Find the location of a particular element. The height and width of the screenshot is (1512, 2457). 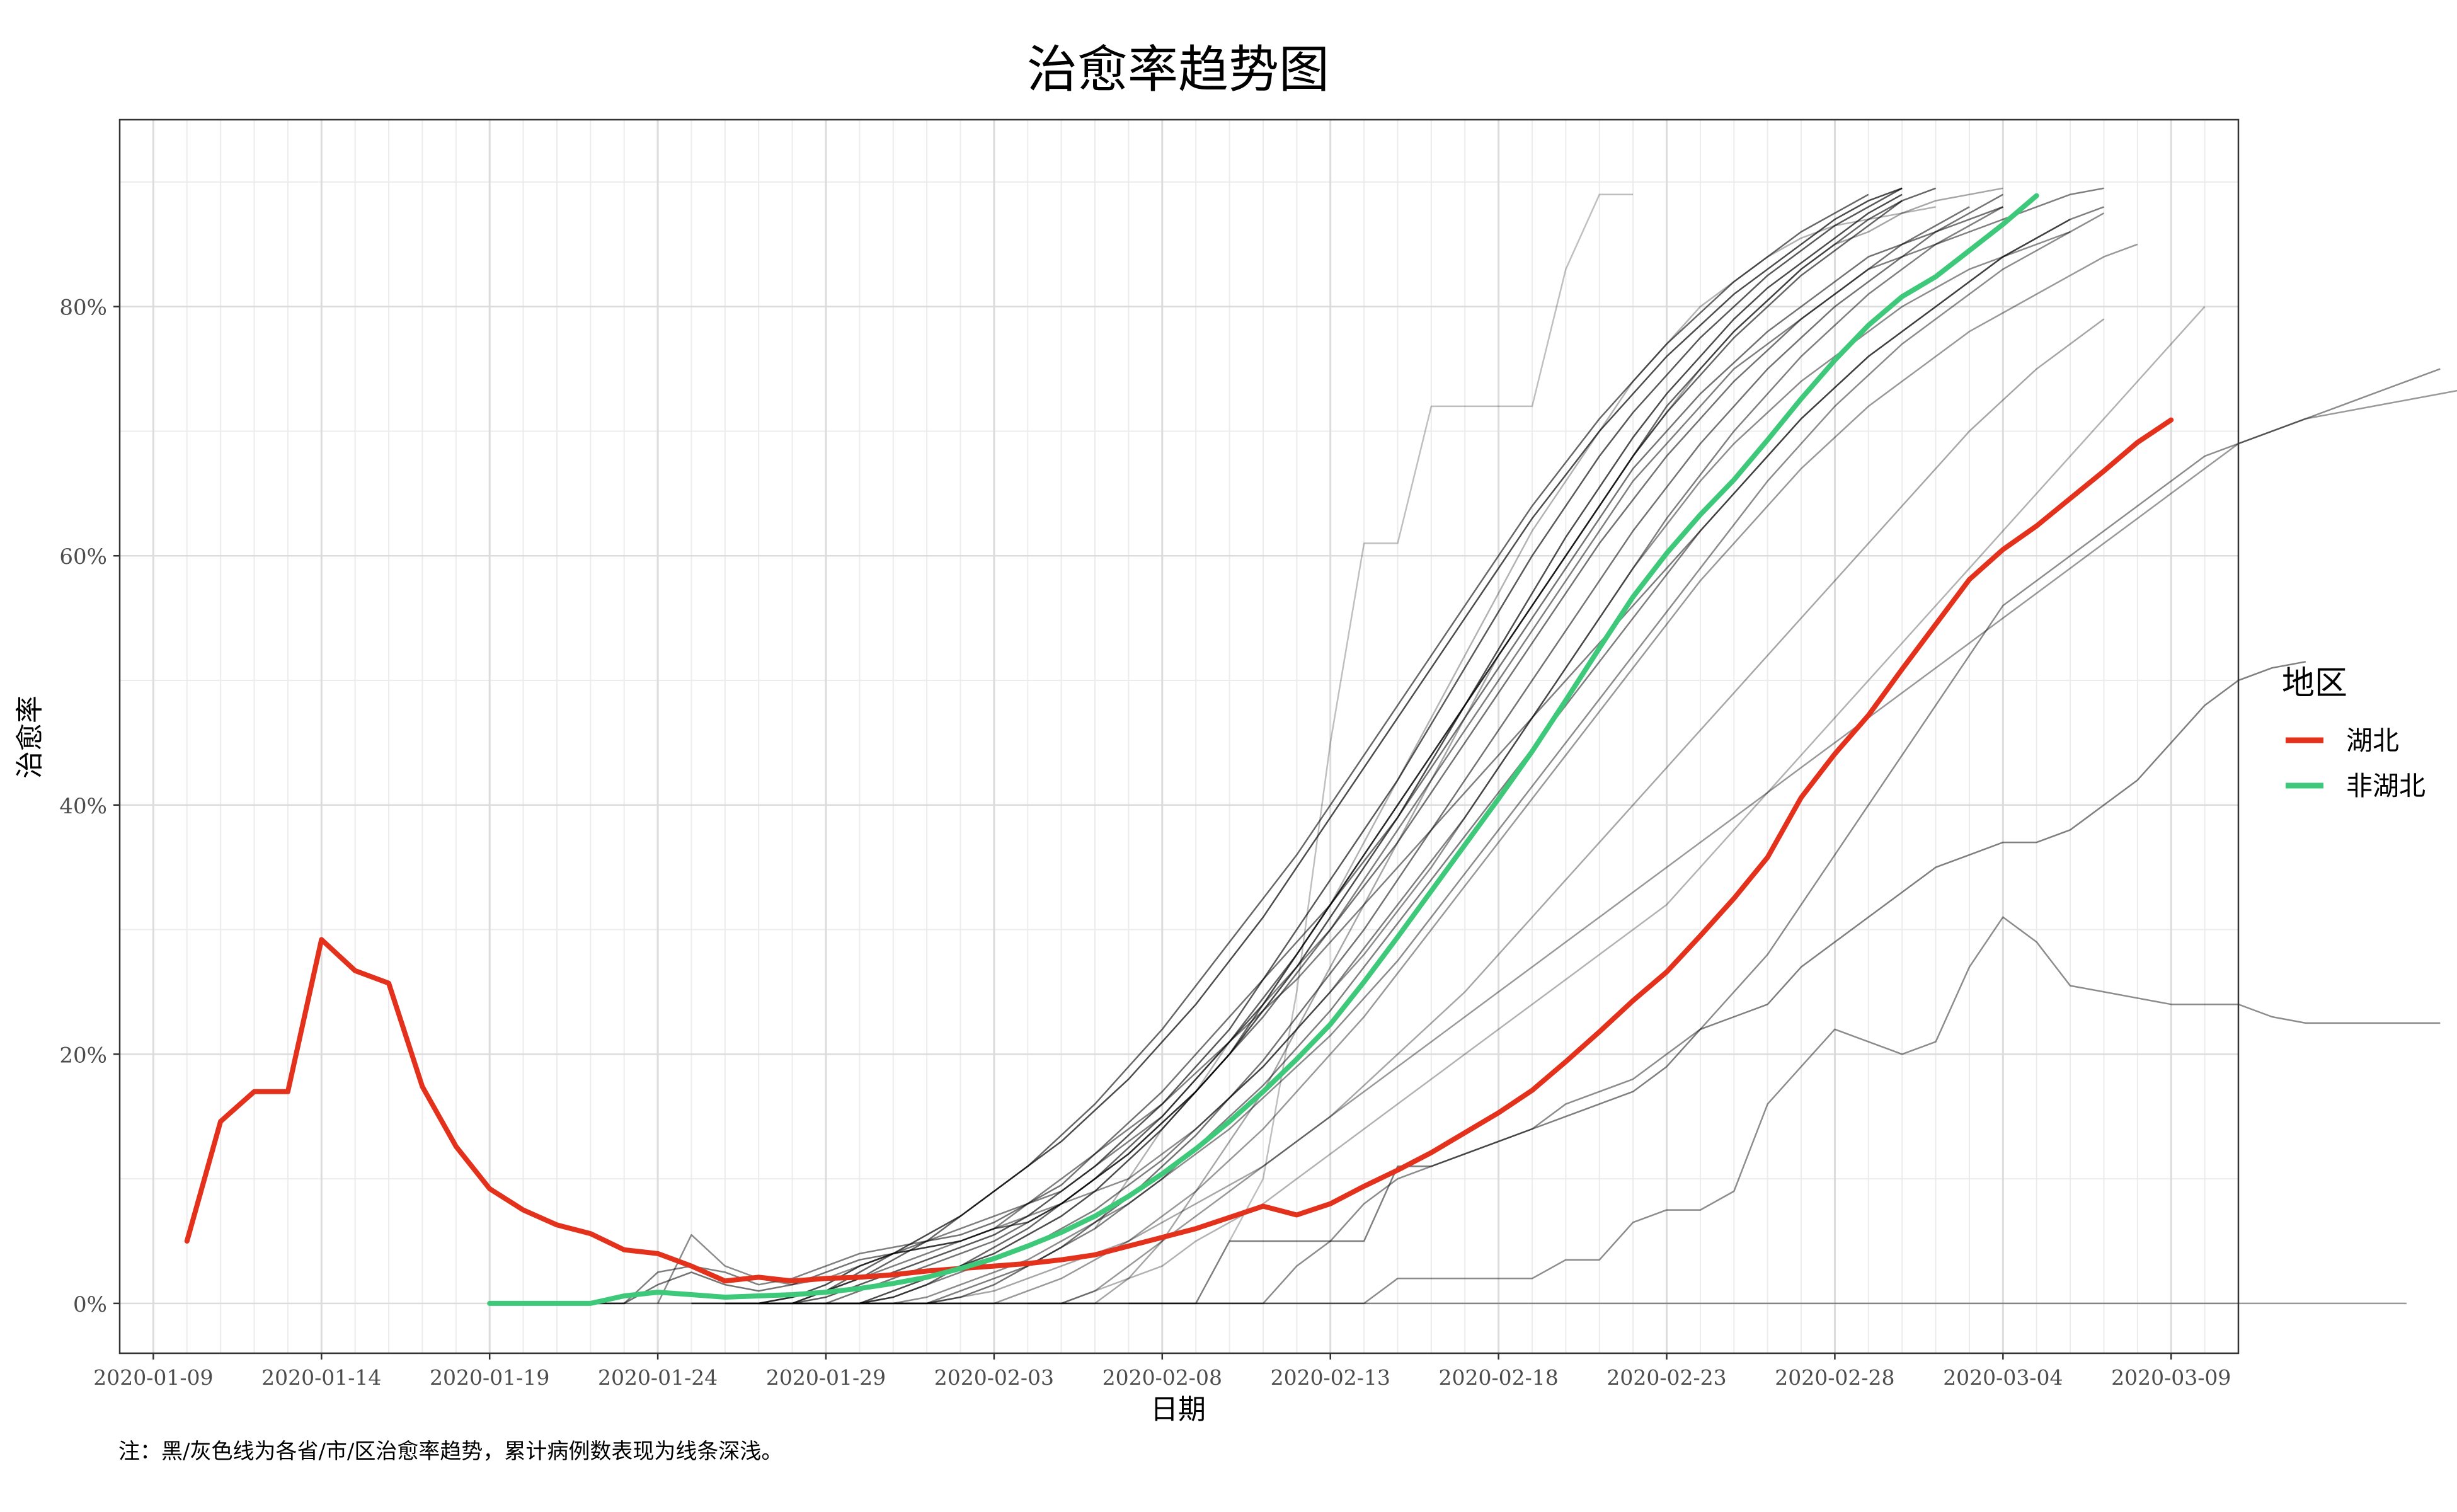

y-tick-label: 60% is located at coordinates (83, 557).